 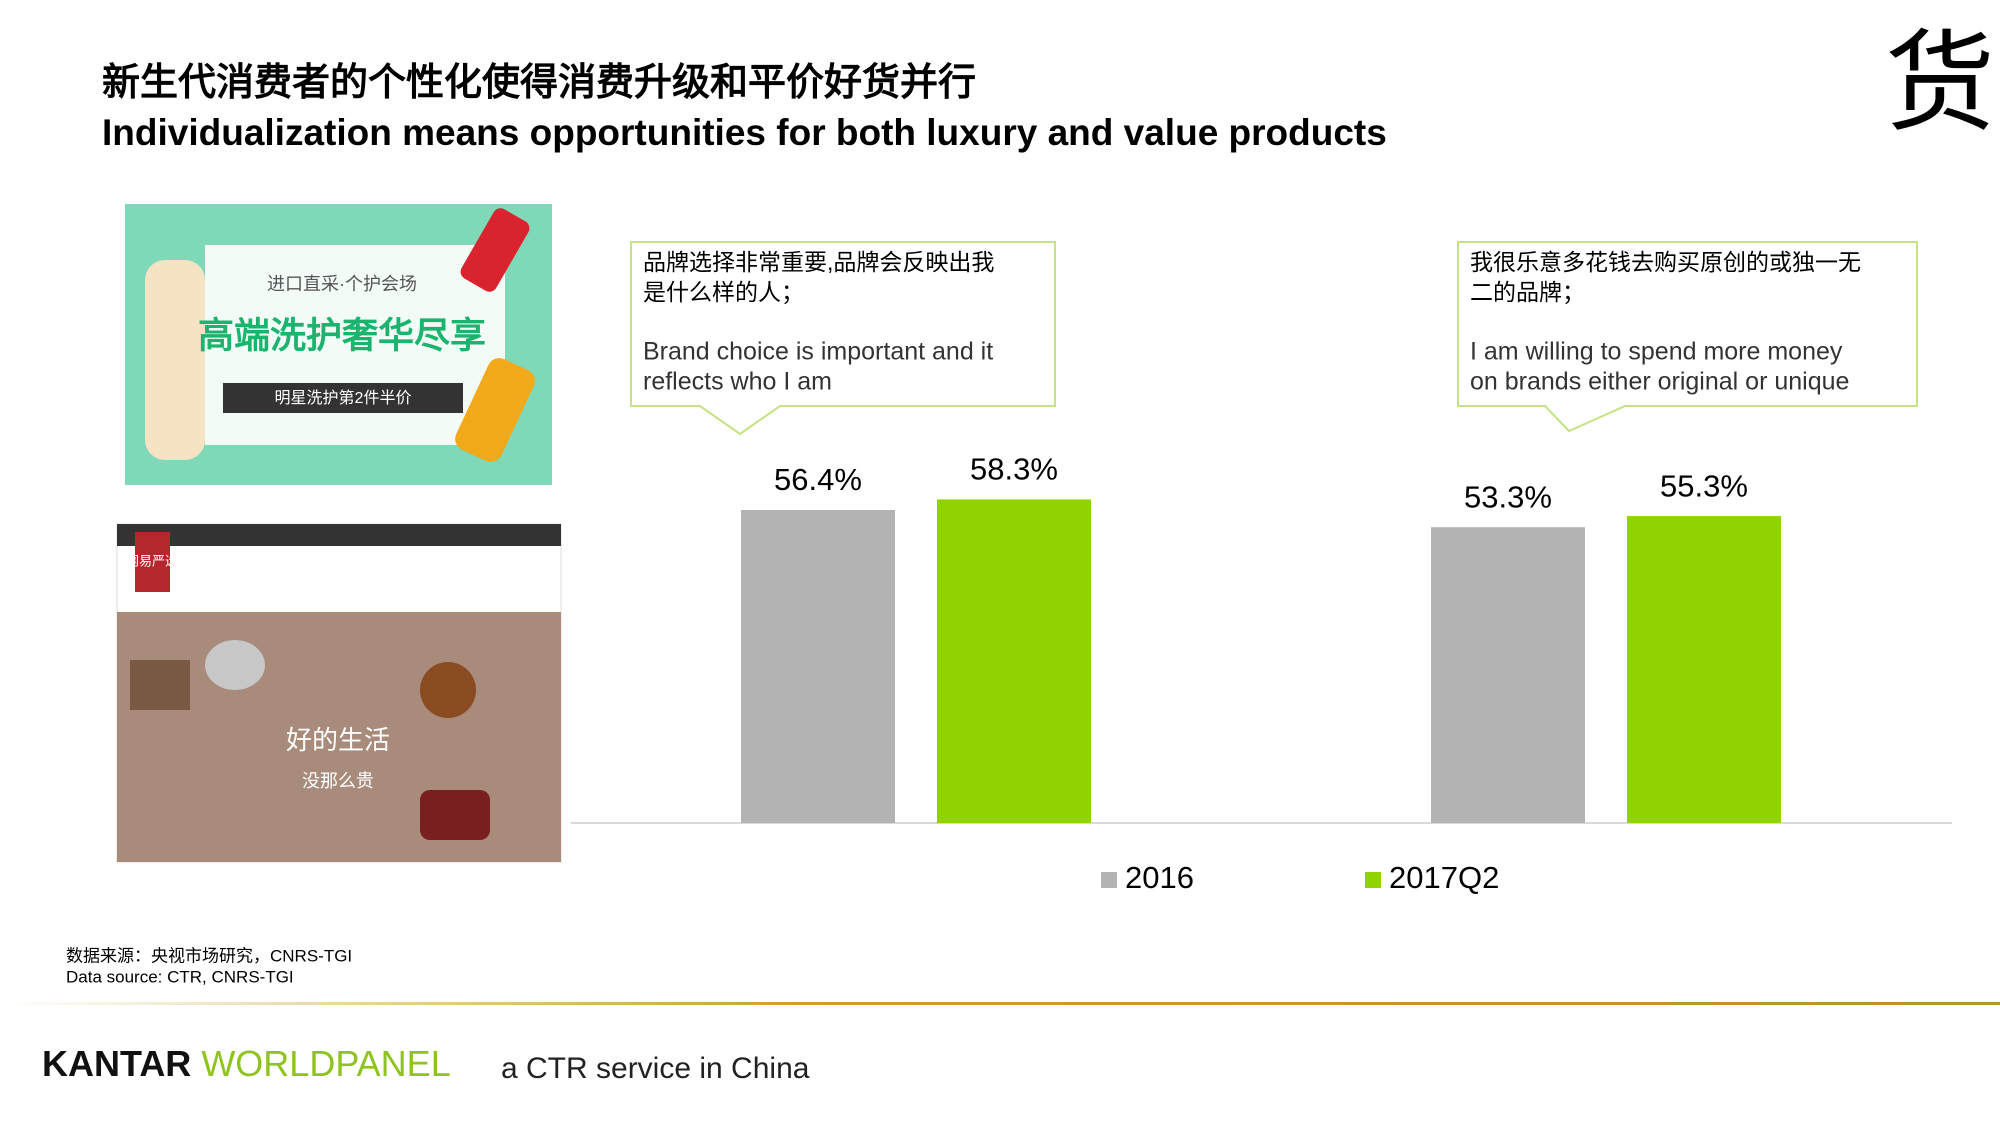 What do you see at coordinates (737, 382) in the screenshot?
I see `callout-text-en: reflects who I am` at bounding box center [737, 382].